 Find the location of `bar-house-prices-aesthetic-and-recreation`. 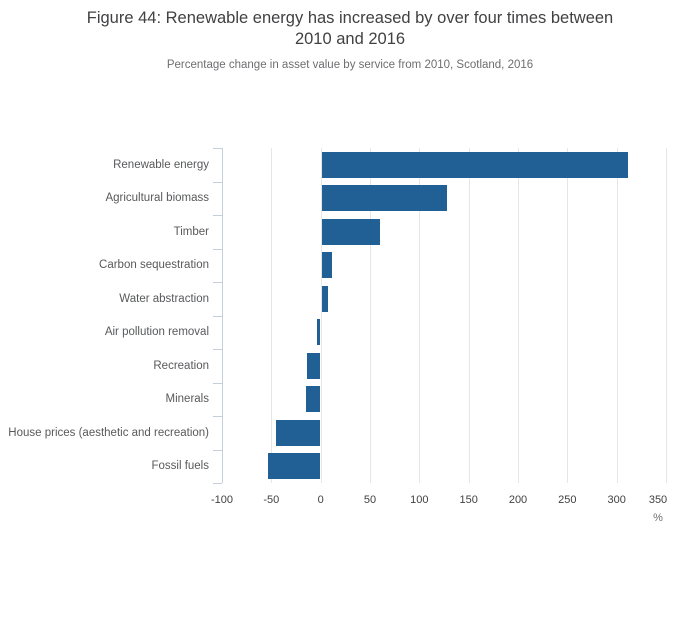

bar-house-prices-aesthetic-and-recreation is located at coordinates (298, 432).